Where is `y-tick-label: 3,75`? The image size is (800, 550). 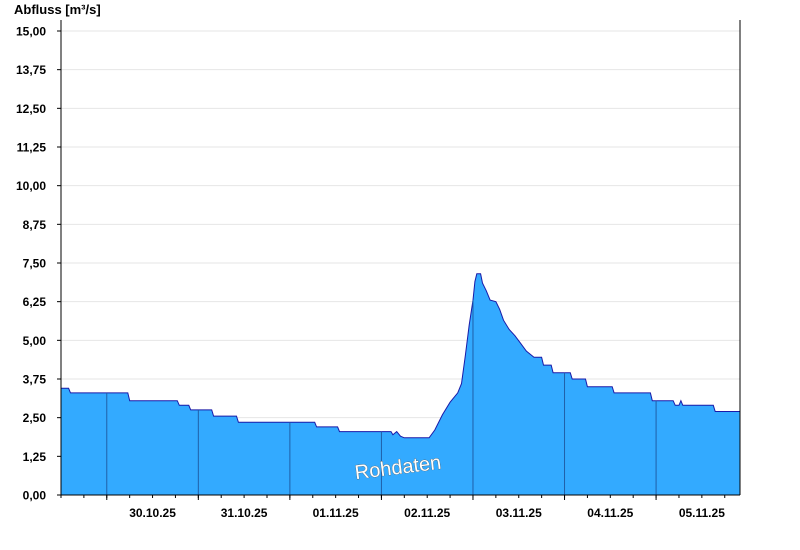
y-tick-label: 3,75 is located at coordinates (35, 380).